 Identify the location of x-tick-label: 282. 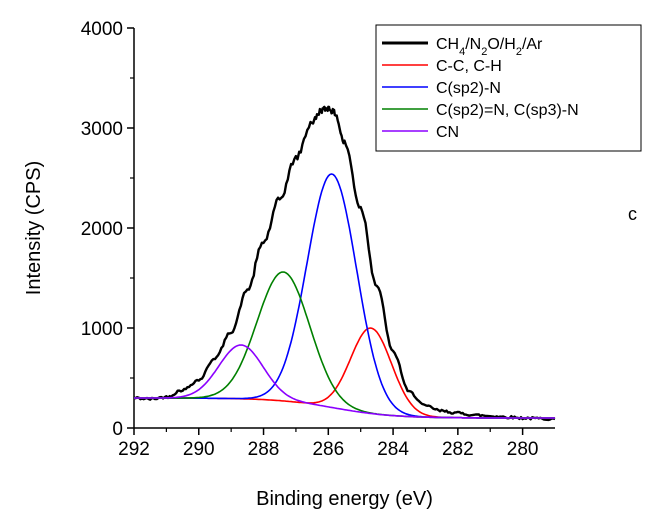
(458, 449).